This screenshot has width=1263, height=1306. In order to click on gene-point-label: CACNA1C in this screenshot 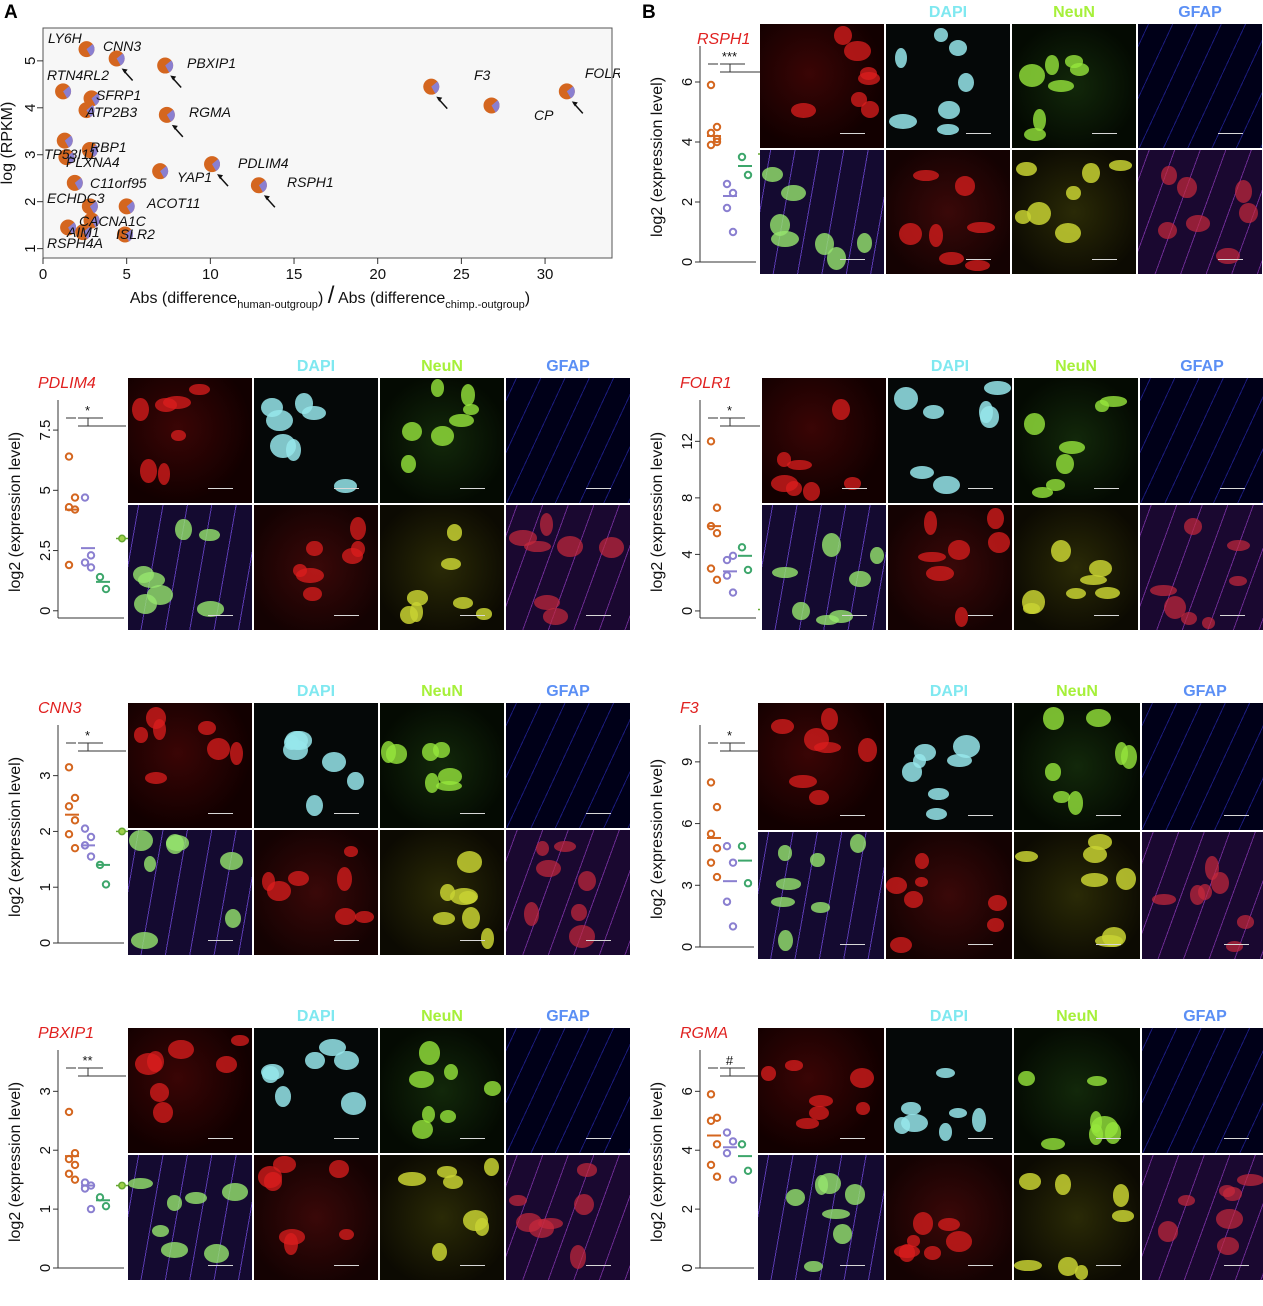, I will do `click(113, 221)`.